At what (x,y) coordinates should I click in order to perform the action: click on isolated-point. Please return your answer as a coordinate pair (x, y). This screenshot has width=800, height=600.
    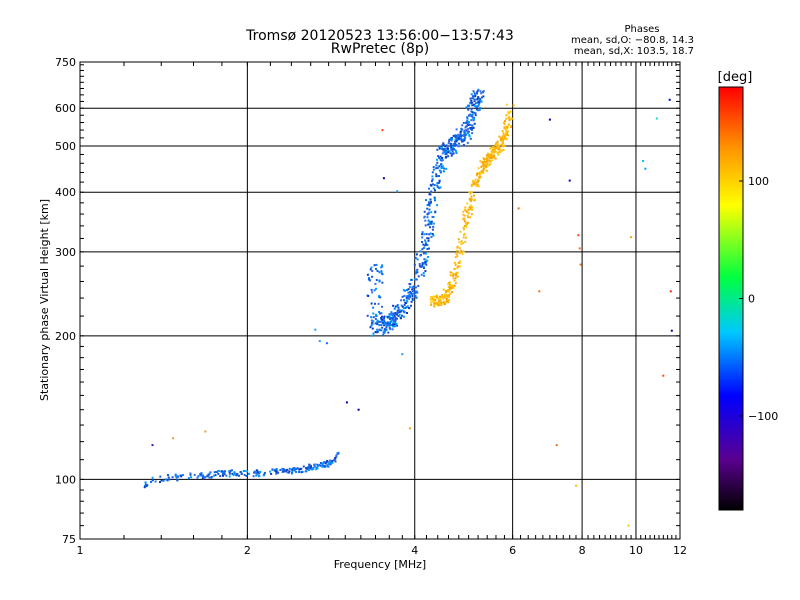
    Looking at the image, I should click on (645, 168).